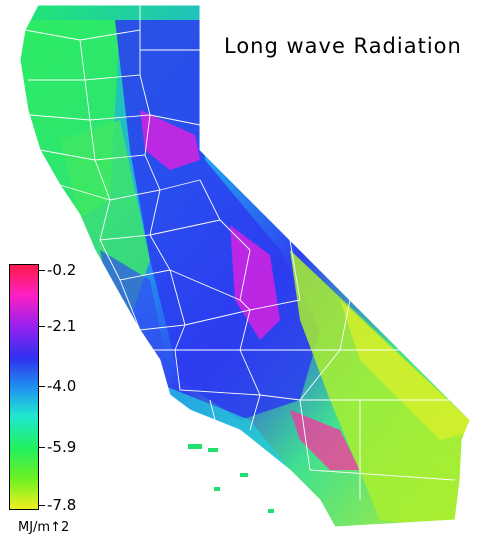 The height and width of the screenshot is (554, 500). Describe the element at coordinates (62, 505) in the screenshot. I see `legend-label-min: -7.8` at that location.